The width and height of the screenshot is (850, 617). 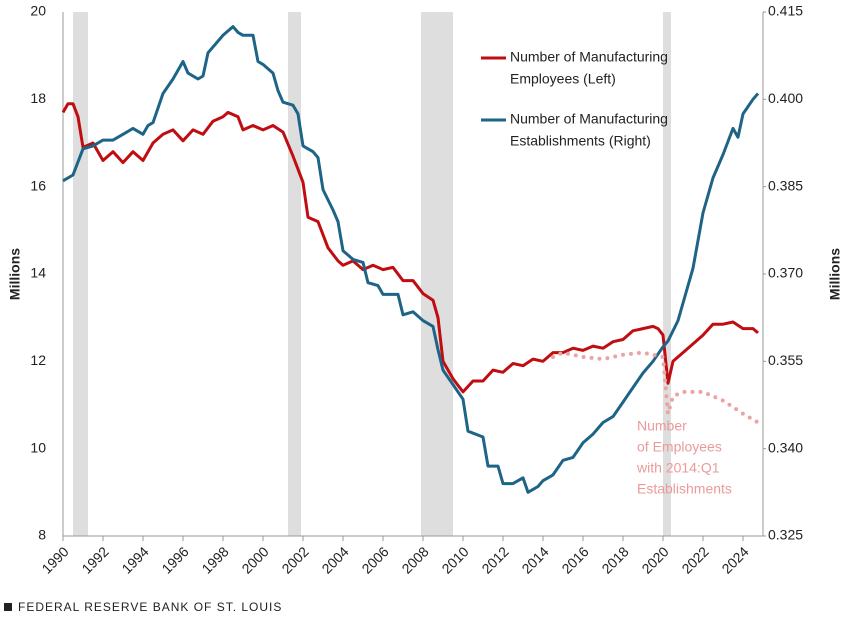 I want to click on x-tick-label: 1990, so click(x=54, y=559).